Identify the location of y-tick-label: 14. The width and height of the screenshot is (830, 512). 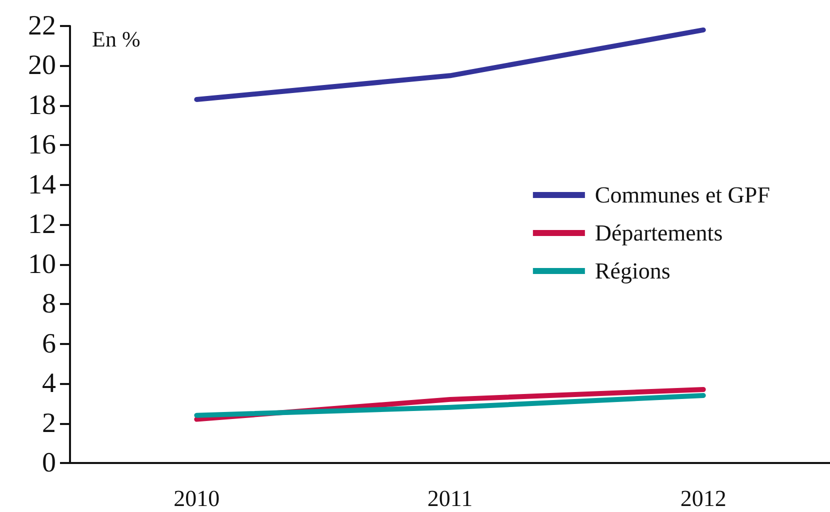
(42, 184).